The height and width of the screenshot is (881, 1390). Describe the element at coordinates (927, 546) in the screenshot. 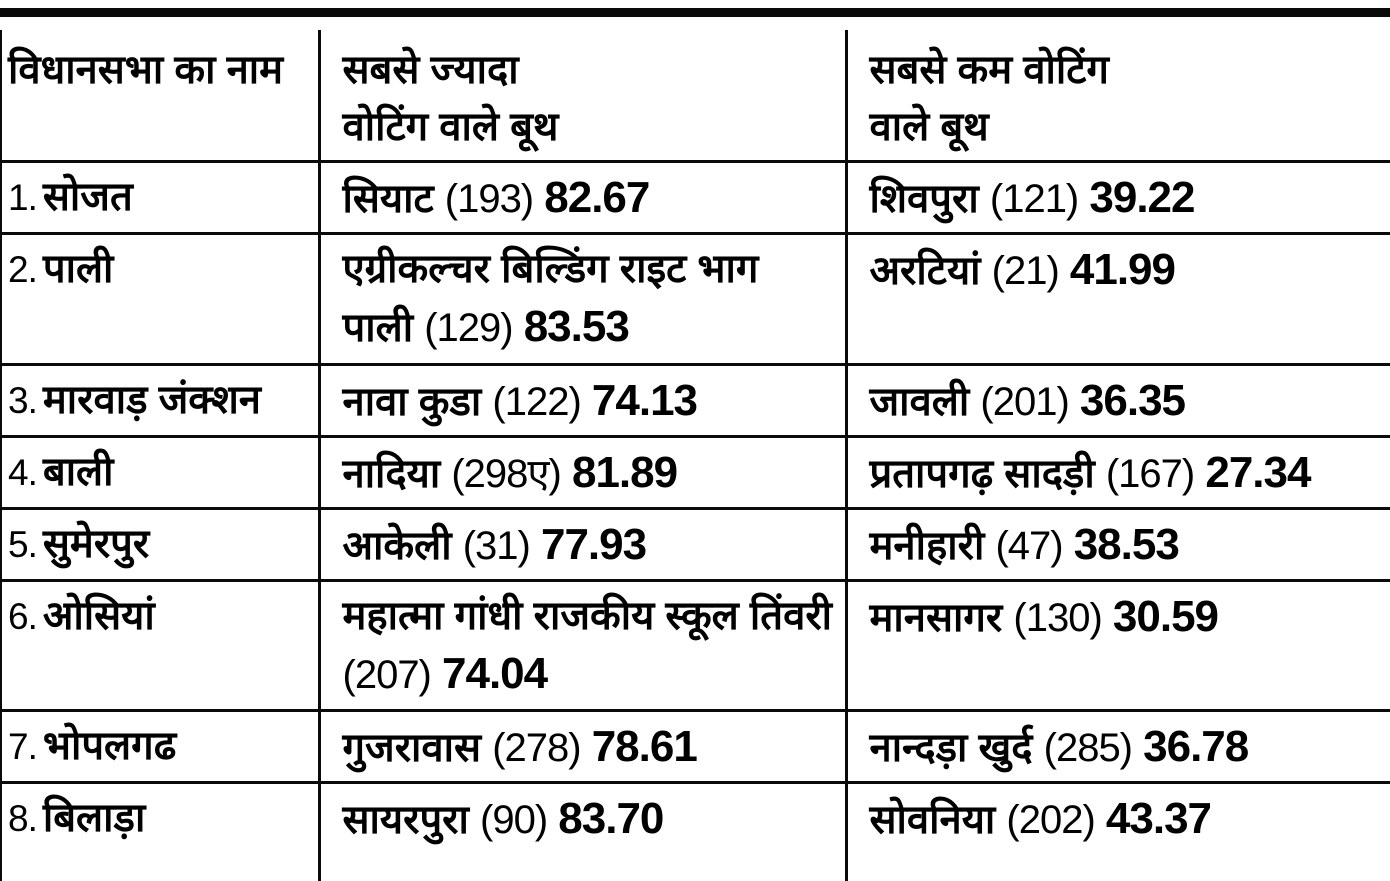

I see `booth-name: मनीहारी` at that location.